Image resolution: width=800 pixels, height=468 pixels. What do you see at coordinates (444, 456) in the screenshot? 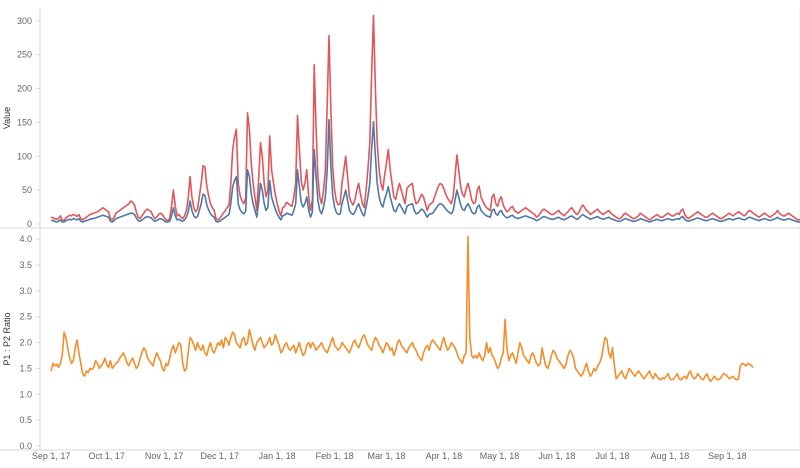
I see `x-tick-label: Apr 1, 18` at bounding box center [444, 456].